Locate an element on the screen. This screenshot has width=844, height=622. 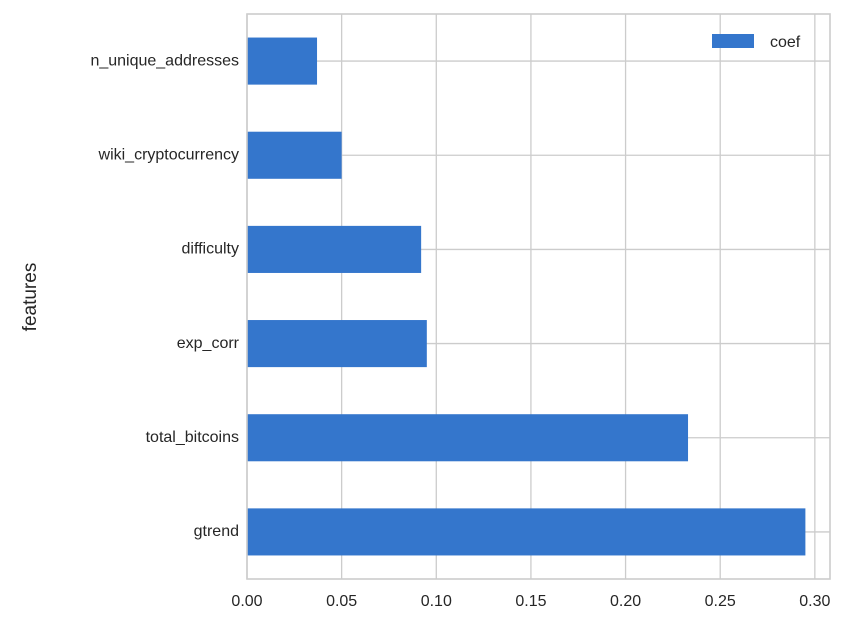
x-tick-label: 0.20 is located at coordinates (625, 601).